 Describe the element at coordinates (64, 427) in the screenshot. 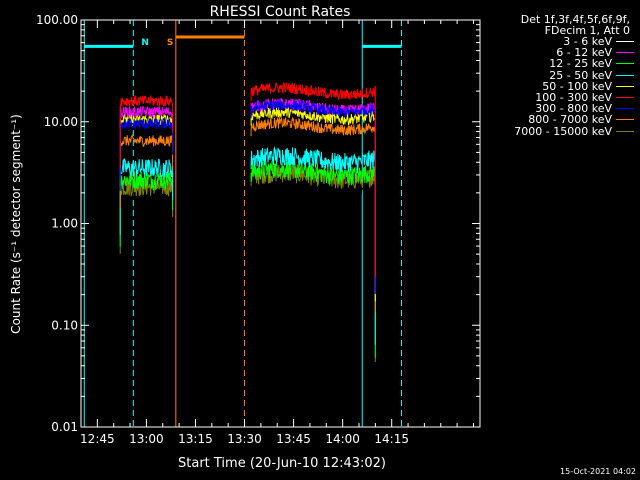

I see `y-tick-label: 0.01` at that location.